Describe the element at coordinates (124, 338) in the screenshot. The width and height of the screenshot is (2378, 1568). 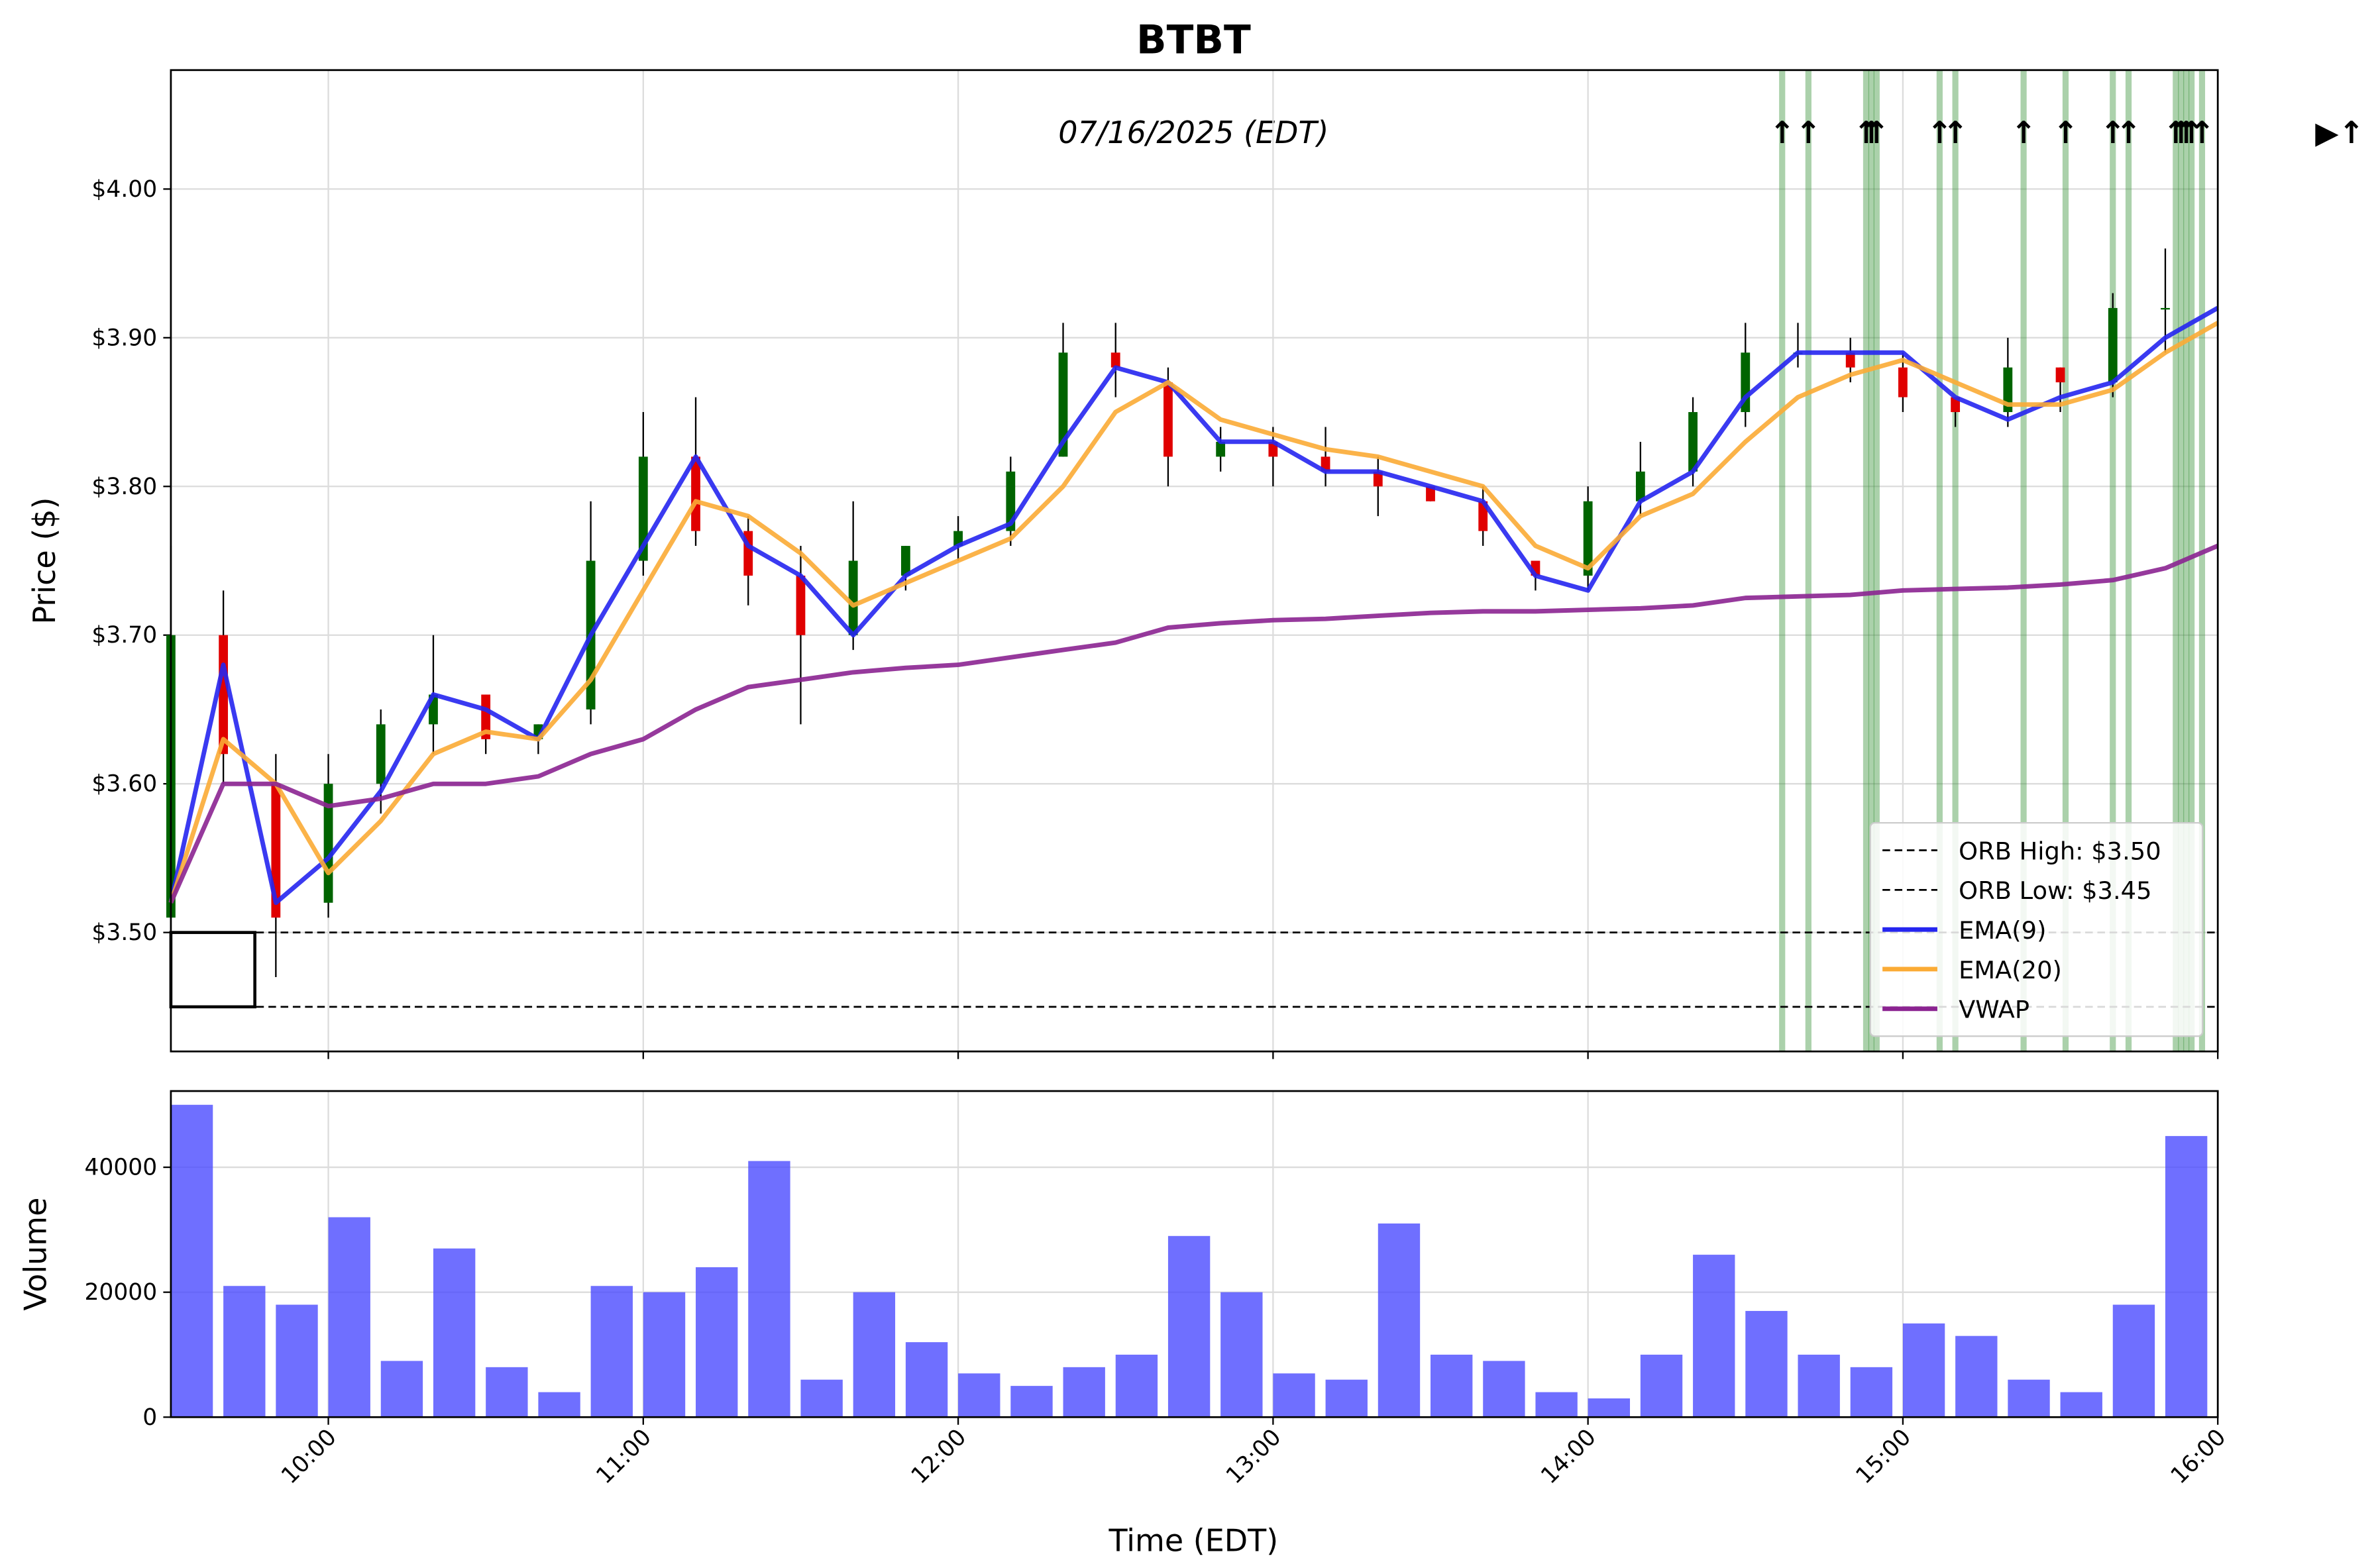
I see `y-tick-label: $3.90` at that location.